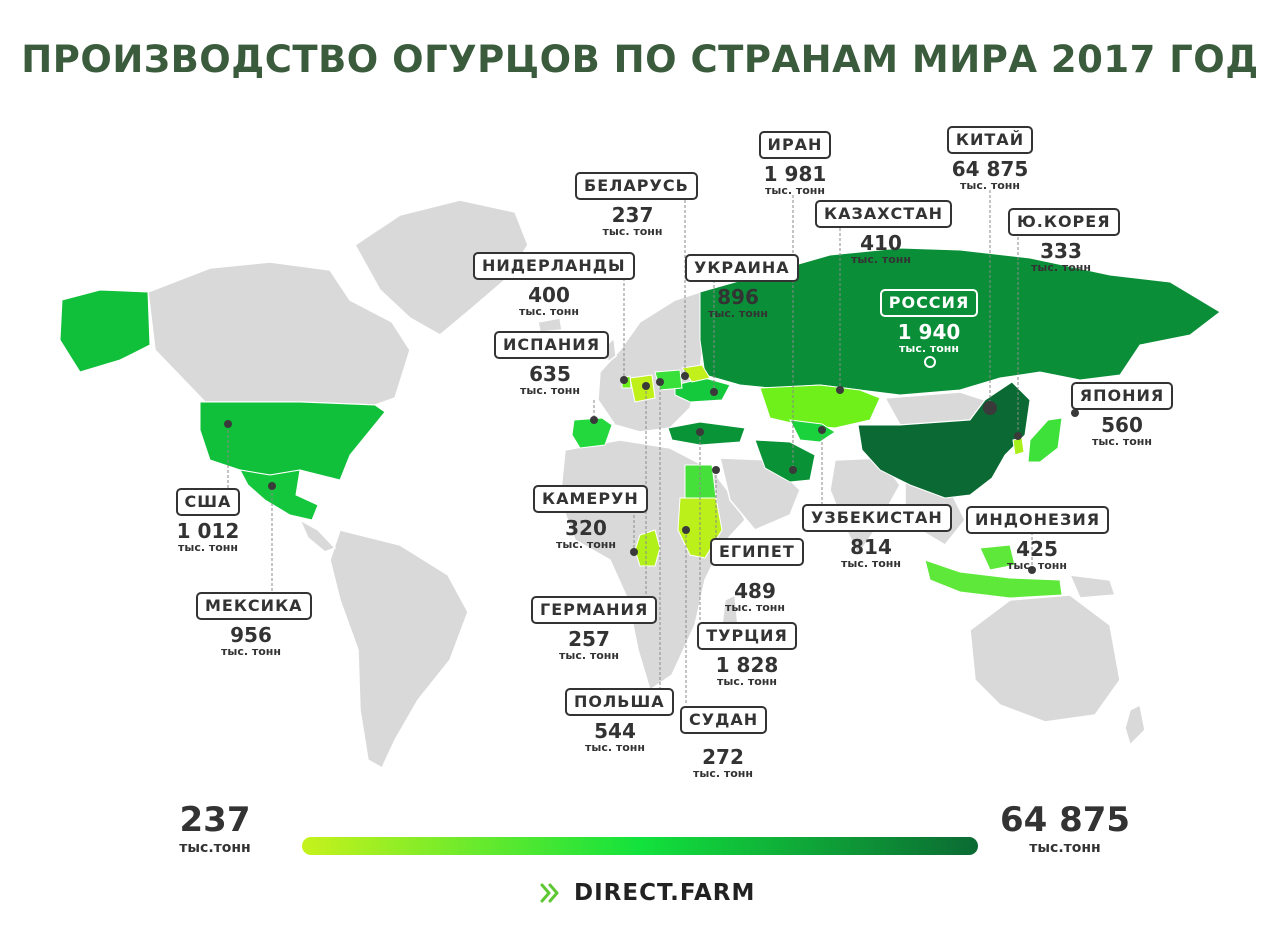 Image resolution: width=1280 pixels, height=937 pixels. What do you see at coordinates (105, 331) in the screenshot?
I see `country-alaska` at bounding box center [105, 331].